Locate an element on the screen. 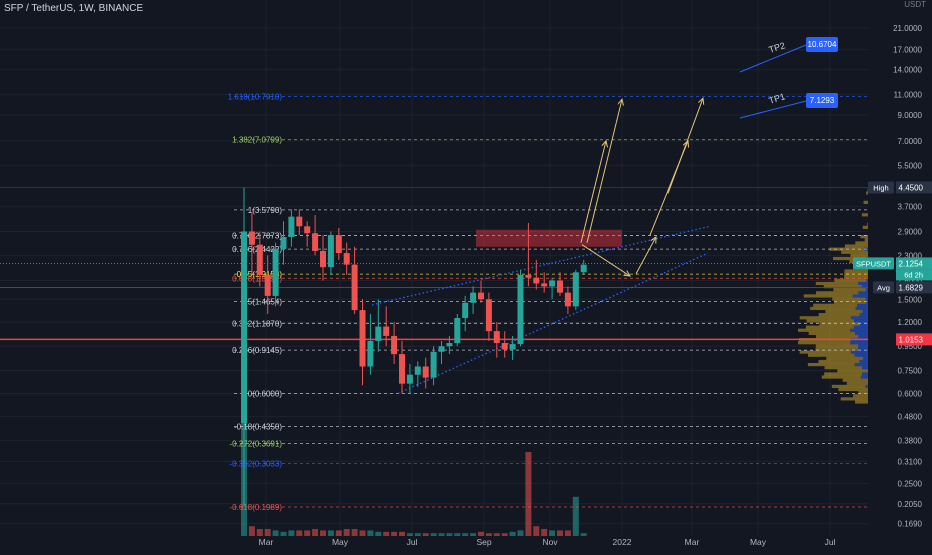 The height and width of the screenshot is (555, 932). price-badge-value: 4.4500 is located at coordinates (911, 187).